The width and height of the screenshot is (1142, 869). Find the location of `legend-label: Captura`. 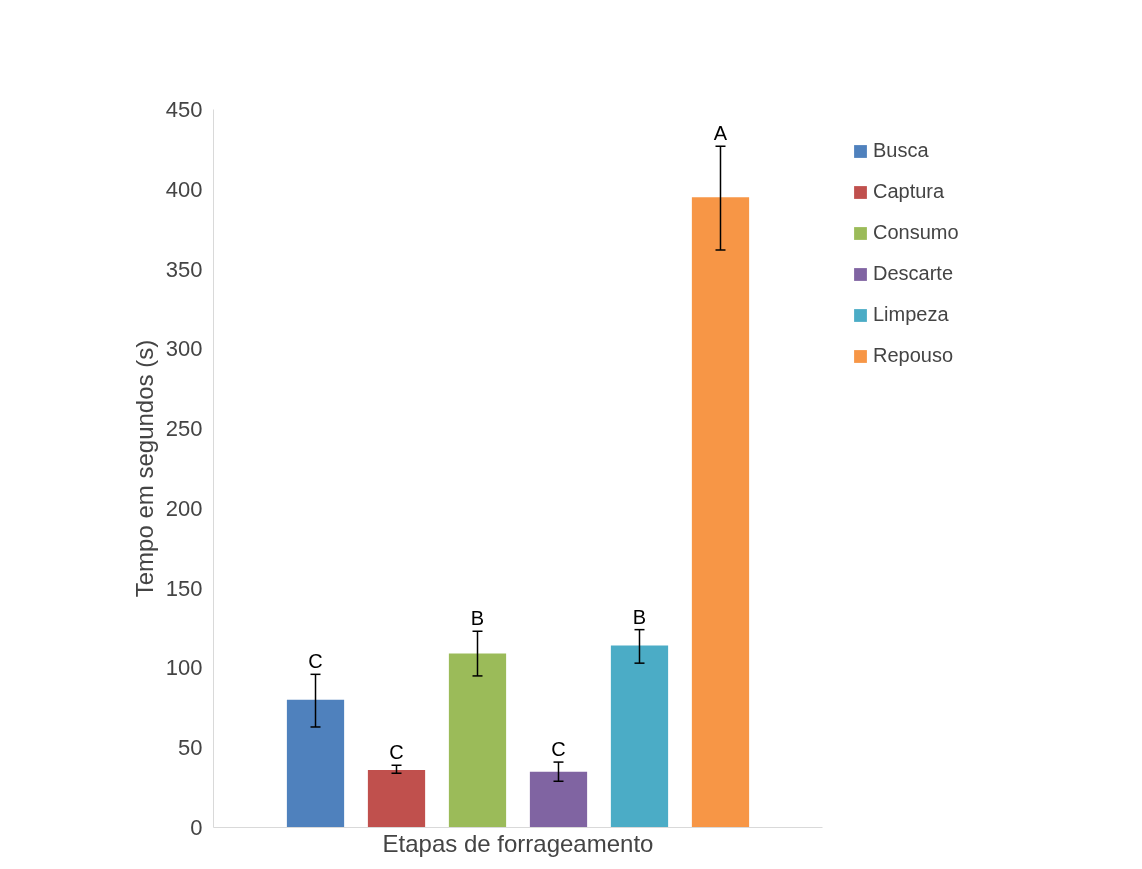

legend-label: Captura is located at coordinates (909, 191).